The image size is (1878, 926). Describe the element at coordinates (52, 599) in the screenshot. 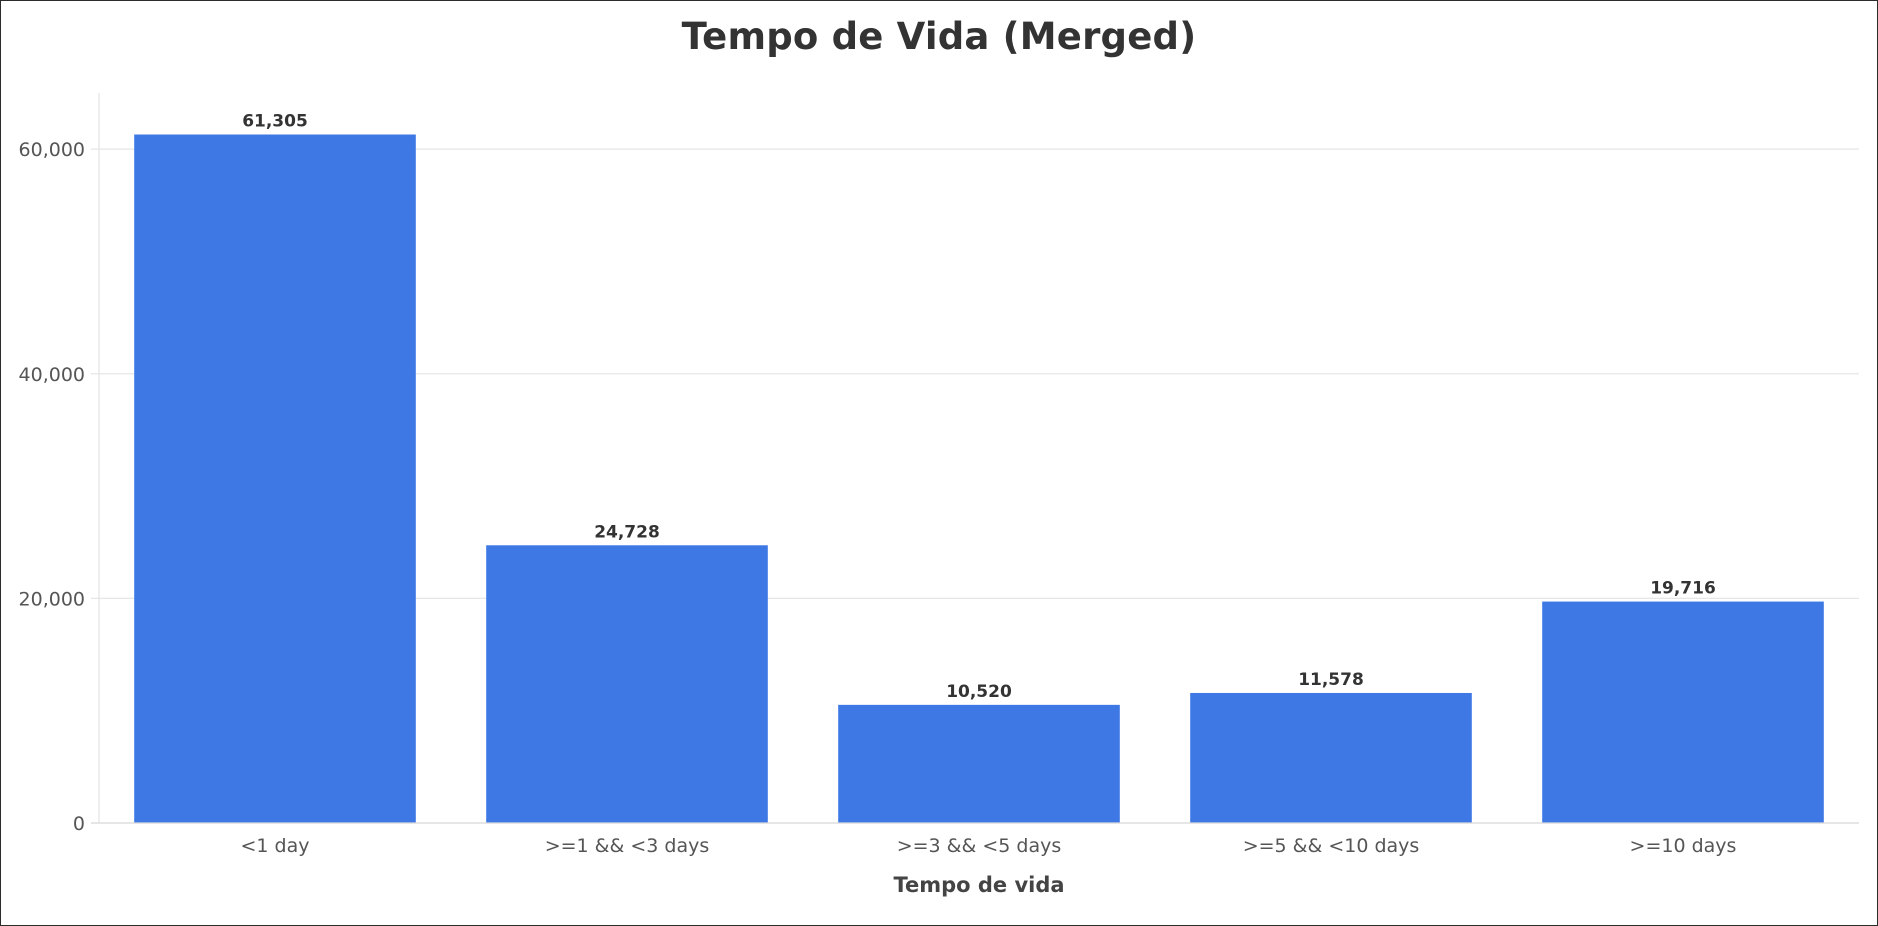

I see `y-tick-label: 20,000` at that location.